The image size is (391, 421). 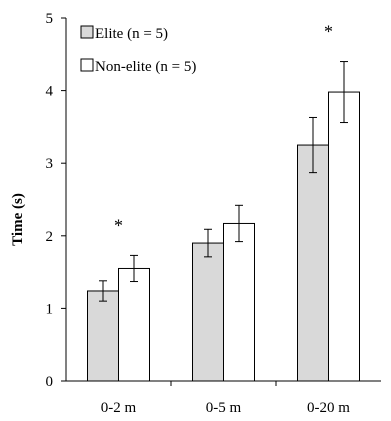 I want to click on x-tick-label: 0-20 m, so click(x=328, y=408).